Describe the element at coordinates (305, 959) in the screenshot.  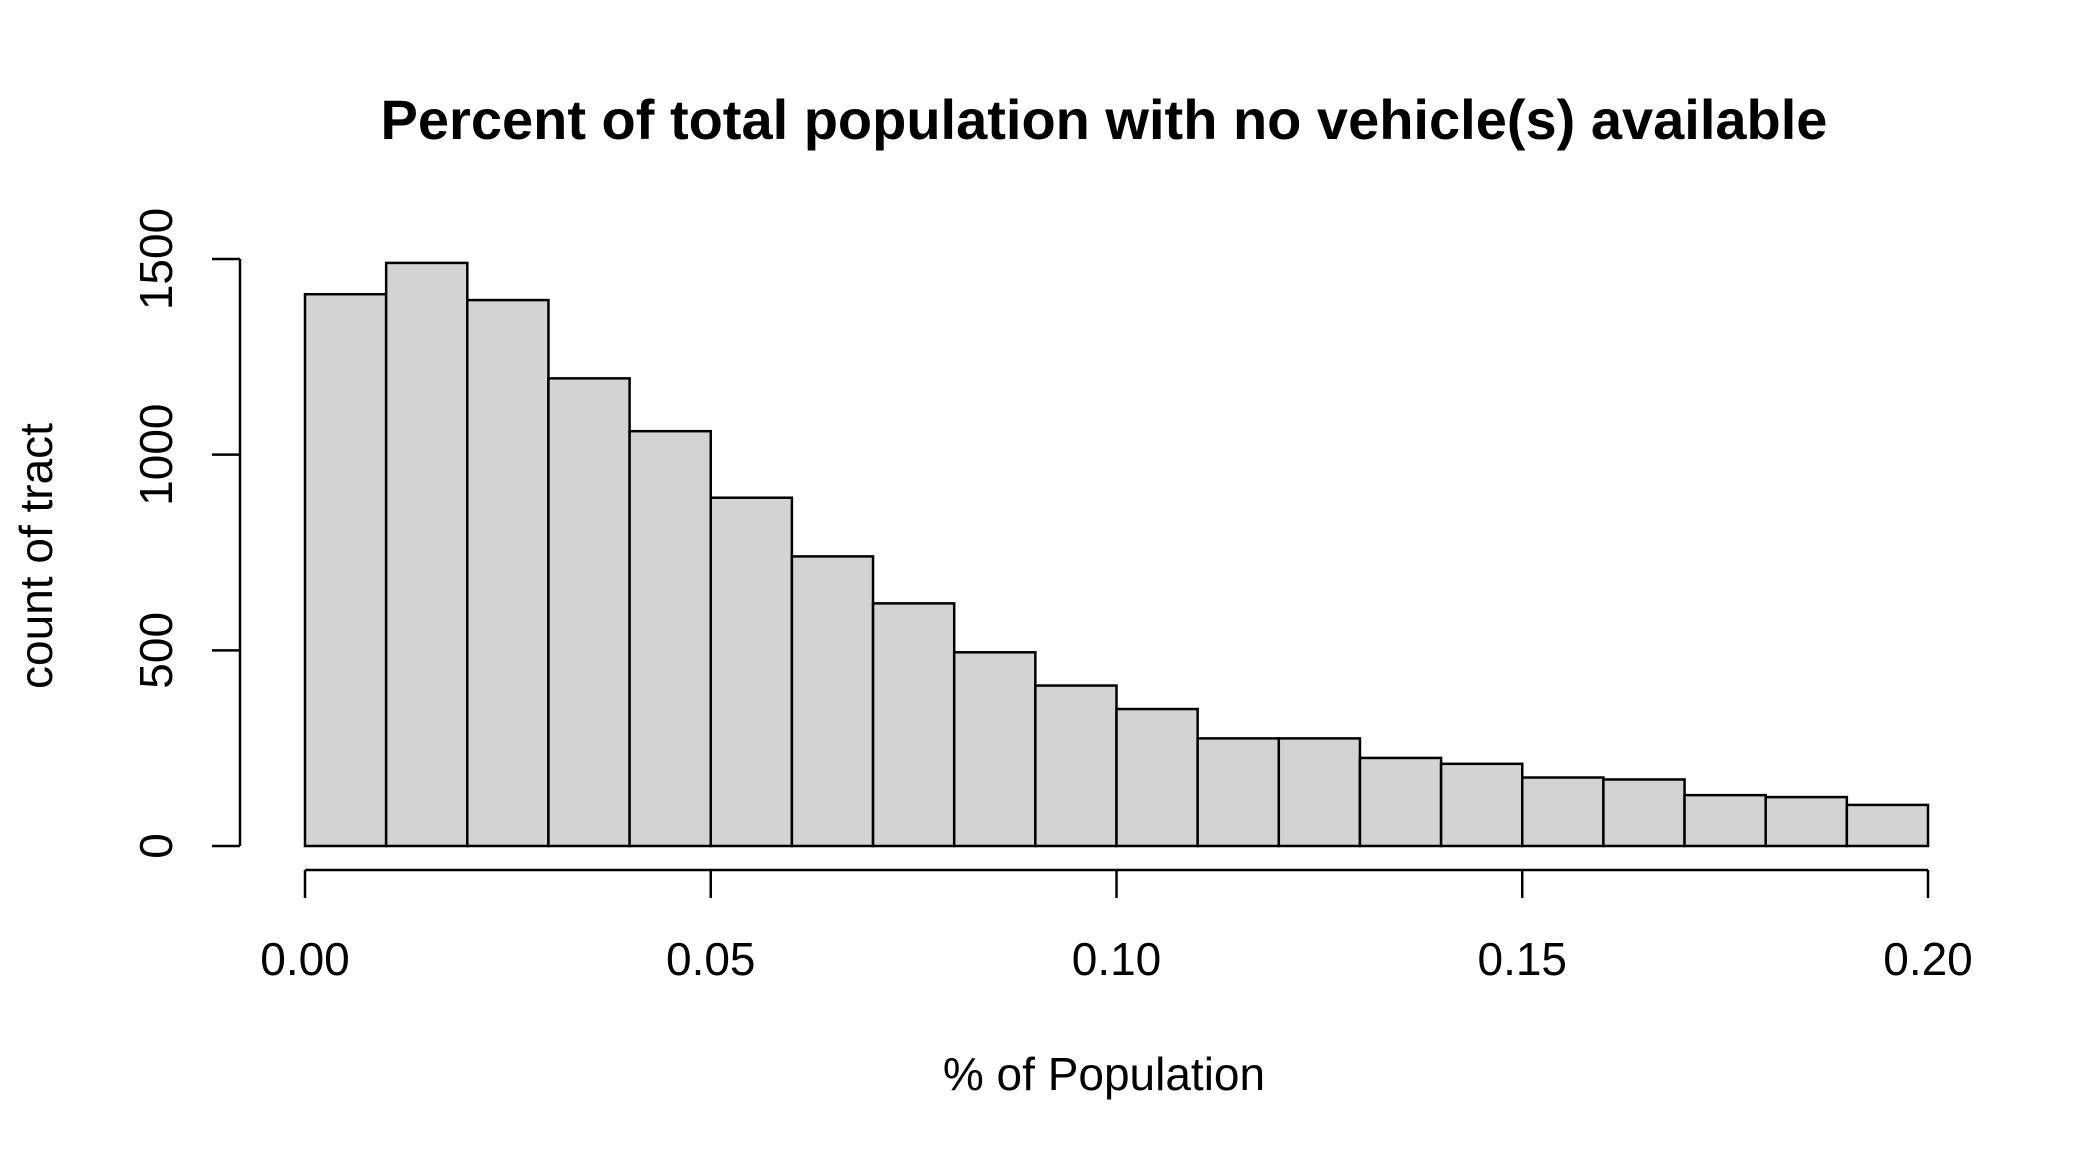
I see `x-tick-label: 0.00` at that location.